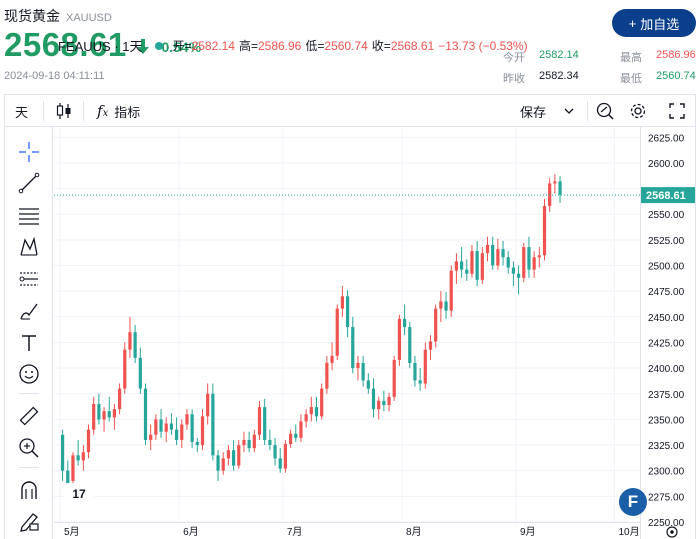 This screenshot has width=700, height=539. I want to click on interval-button: 天, so click(21, 111).